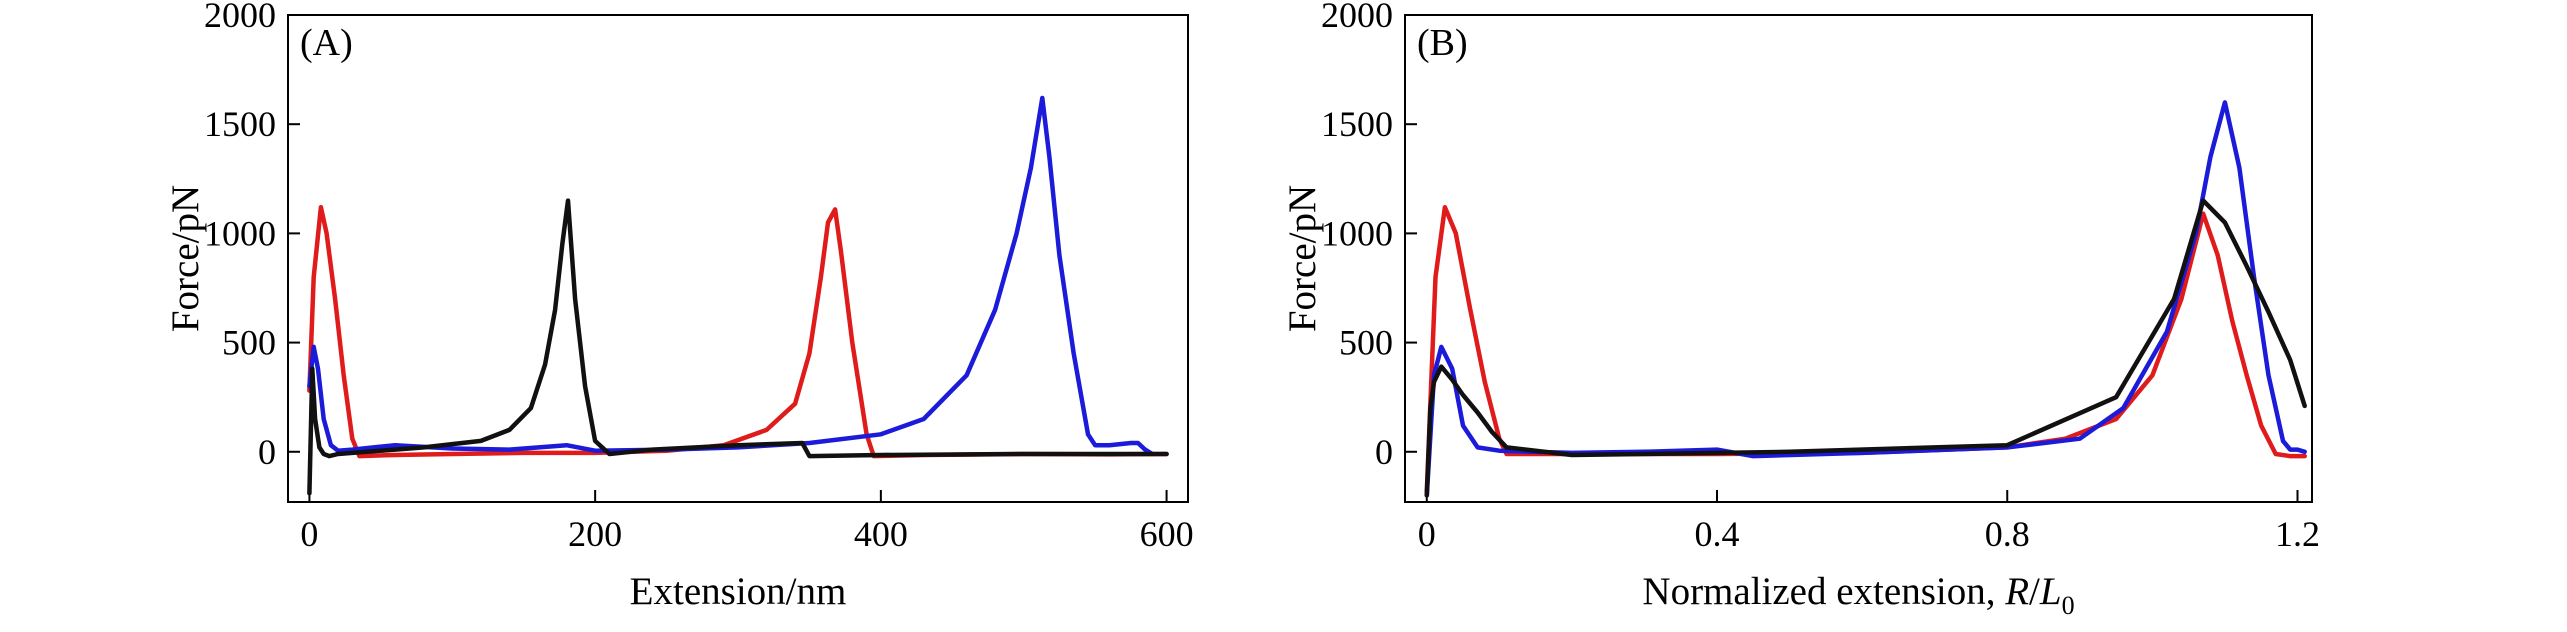  I want to click on x-axis-title-text: Normalized extension,, so click(1823, 591).